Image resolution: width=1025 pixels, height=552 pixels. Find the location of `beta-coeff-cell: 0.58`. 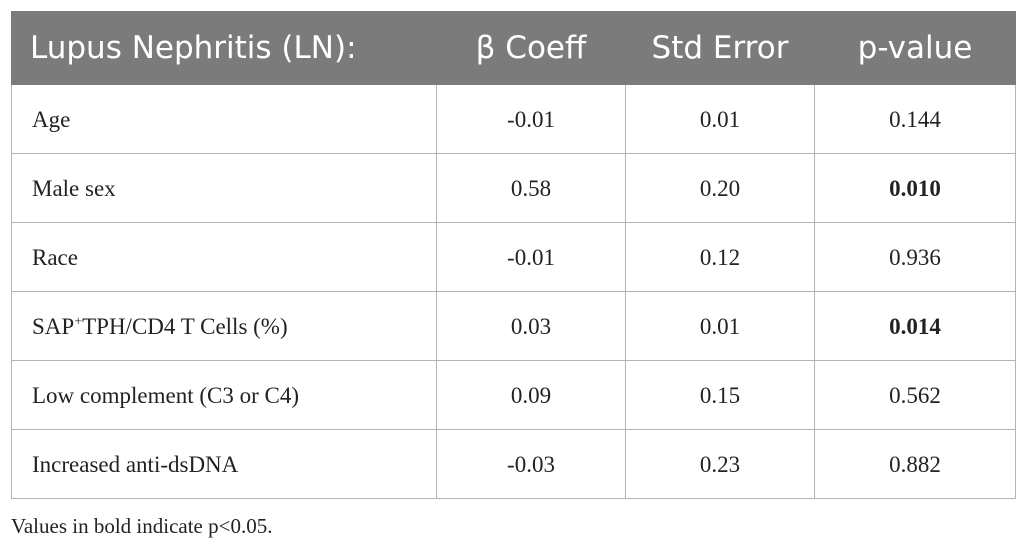

beta-coeff-cell: 0.58 is located at coordinates (531, 188).